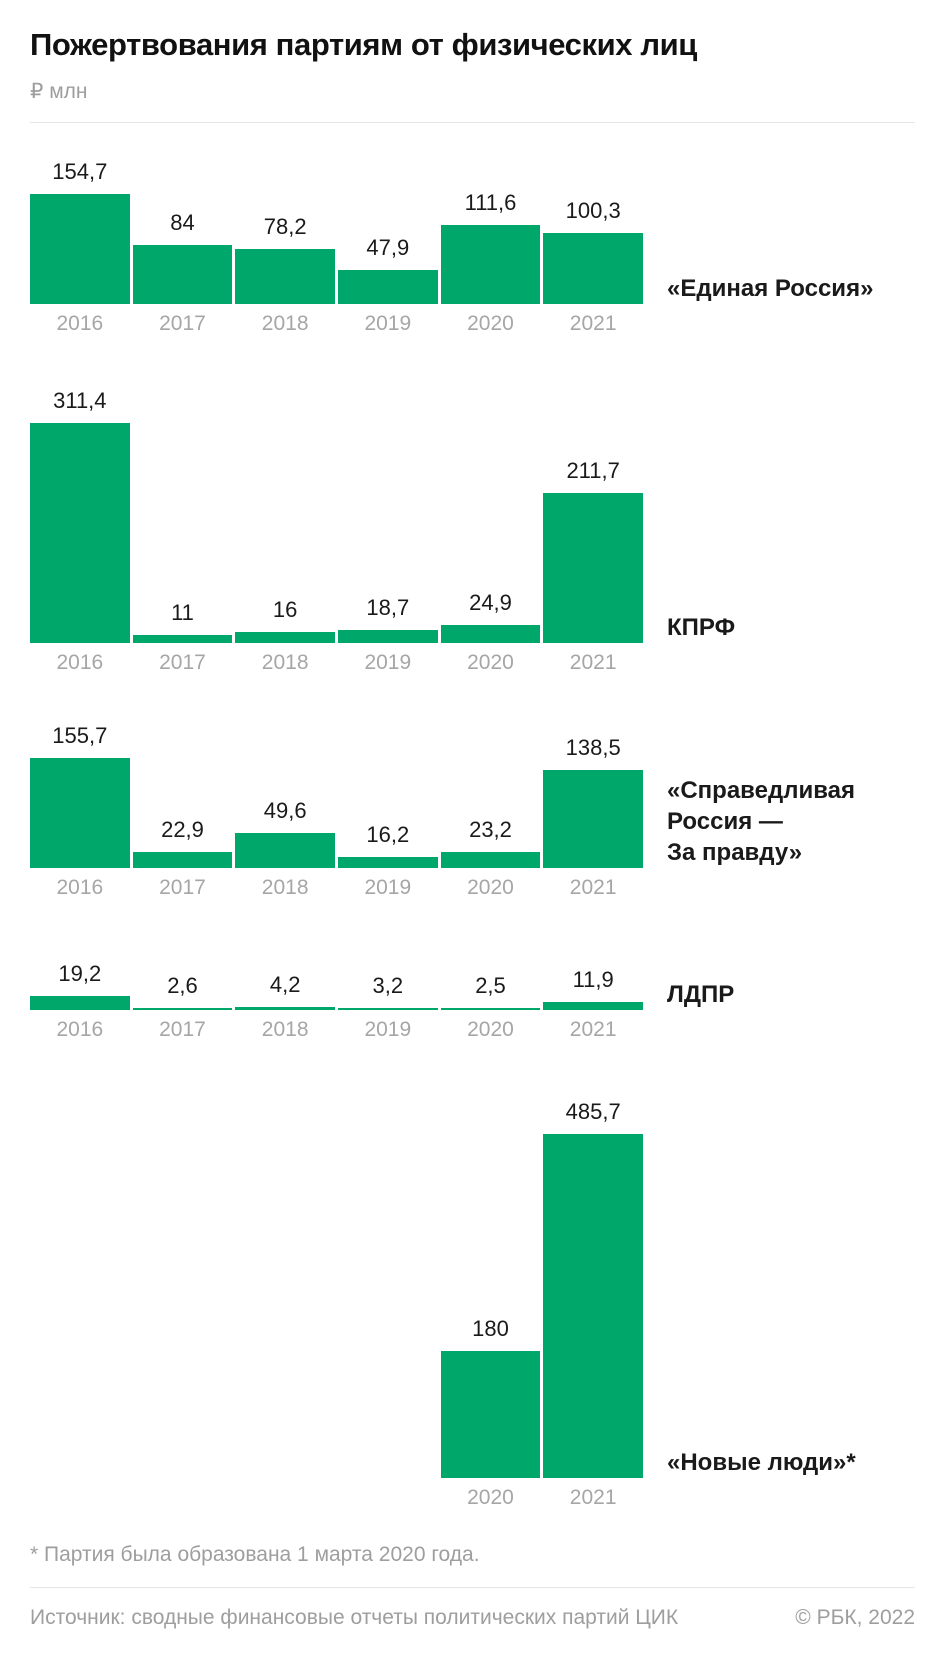 This screenshot has height=1668, width=945. I want to click on bar-column: 154,7, so click(80, 229).